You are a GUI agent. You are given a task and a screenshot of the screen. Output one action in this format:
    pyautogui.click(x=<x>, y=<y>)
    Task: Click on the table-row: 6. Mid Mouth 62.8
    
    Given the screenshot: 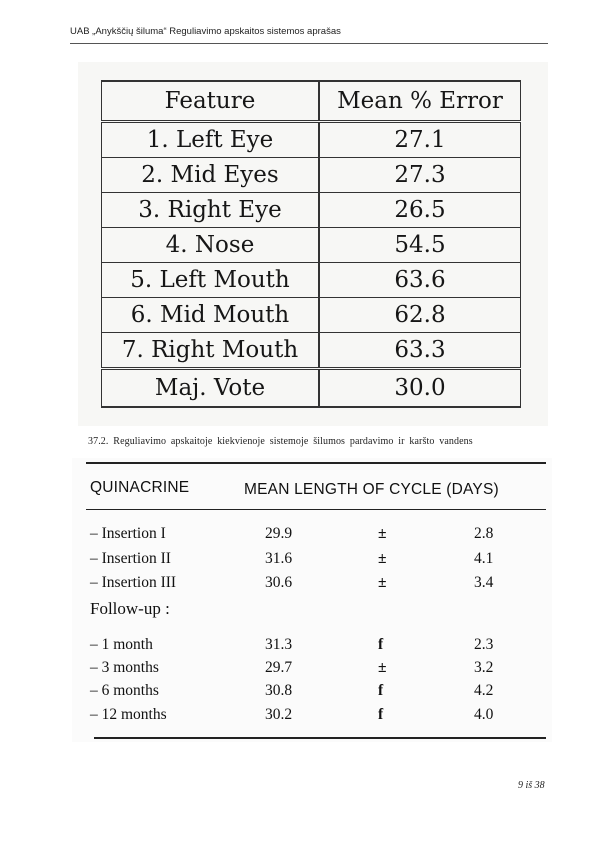 What is the action you would take?
    pyautogui.click(x=311, y=315)
    